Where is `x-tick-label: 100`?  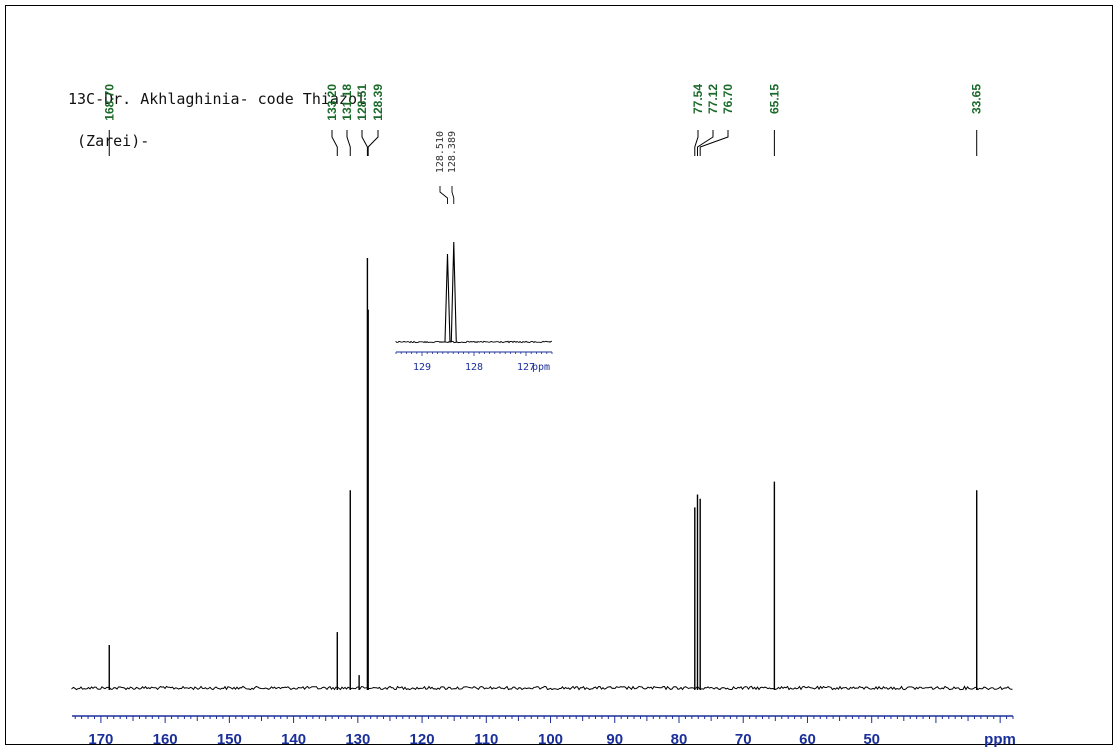 x-tick-label: 100 is located at coordinates (550, 739).